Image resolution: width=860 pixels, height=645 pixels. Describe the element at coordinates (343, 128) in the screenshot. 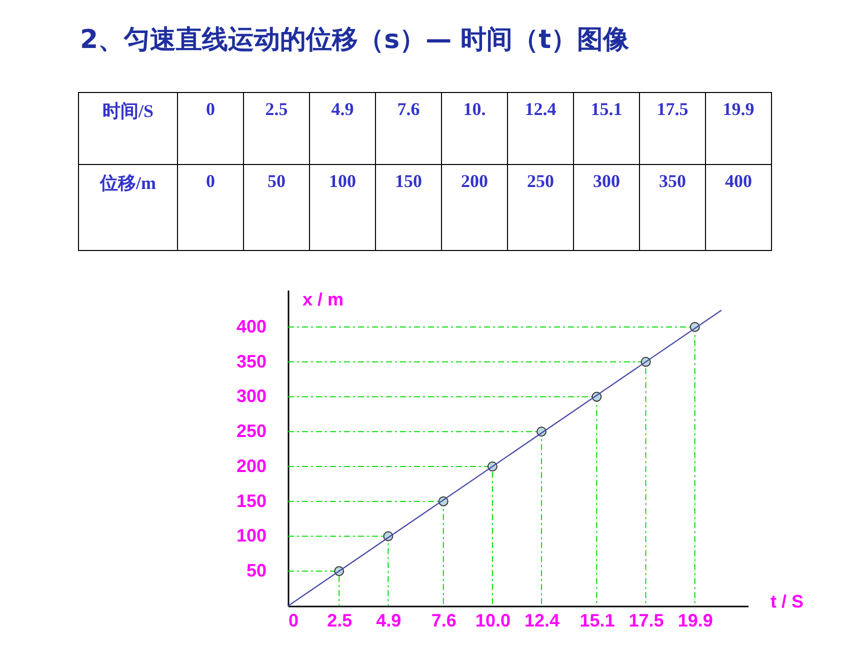

I see `text: 4.9` at that location.